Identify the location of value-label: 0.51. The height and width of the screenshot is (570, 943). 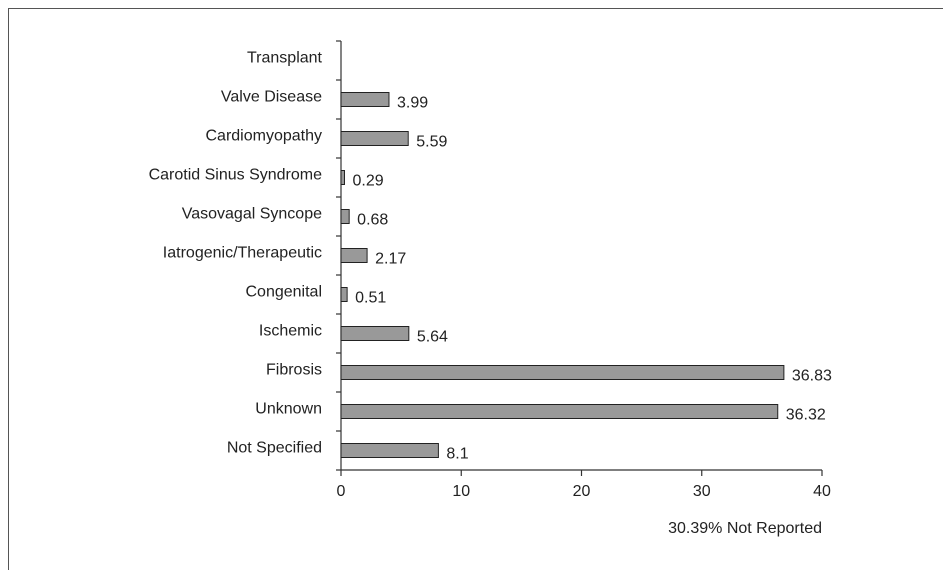
(370, 298).